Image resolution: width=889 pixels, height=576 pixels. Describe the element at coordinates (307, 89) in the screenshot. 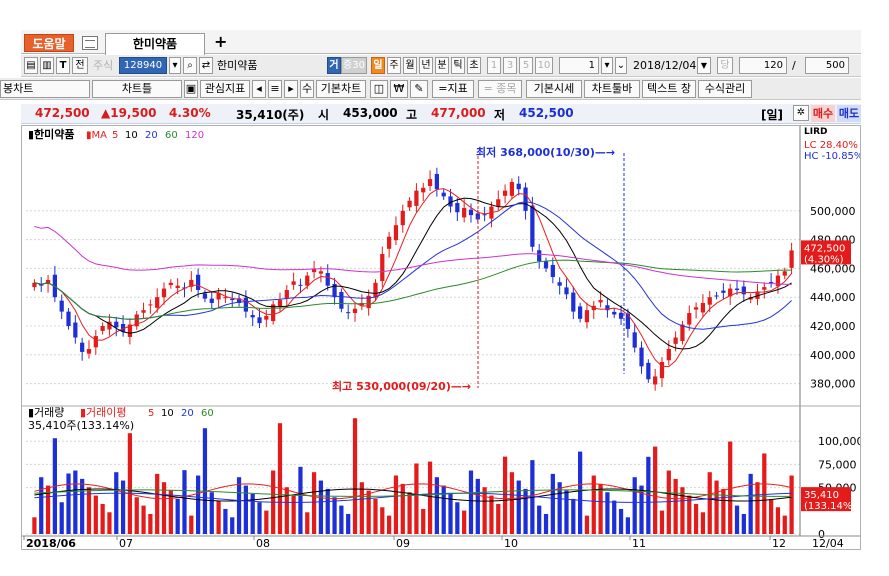

I see `sum-button: 수` at that location.